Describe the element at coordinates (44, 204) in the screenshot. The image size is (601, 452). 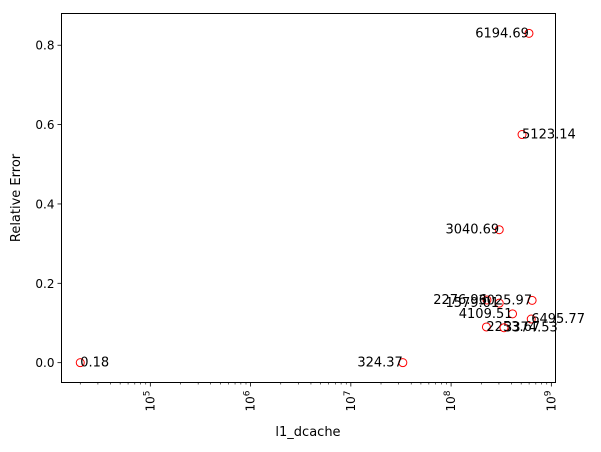
I see `y-tick-label: 0.4` at that location.